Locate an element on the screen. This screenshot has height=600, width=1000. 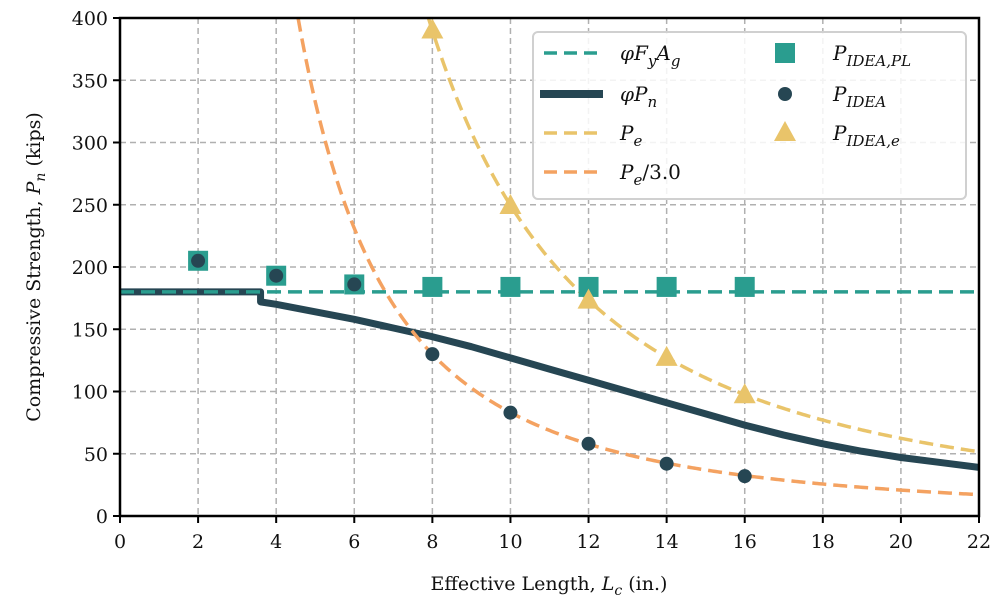
legend-item: PIDEA,PL is located at coordinates (843, 55).